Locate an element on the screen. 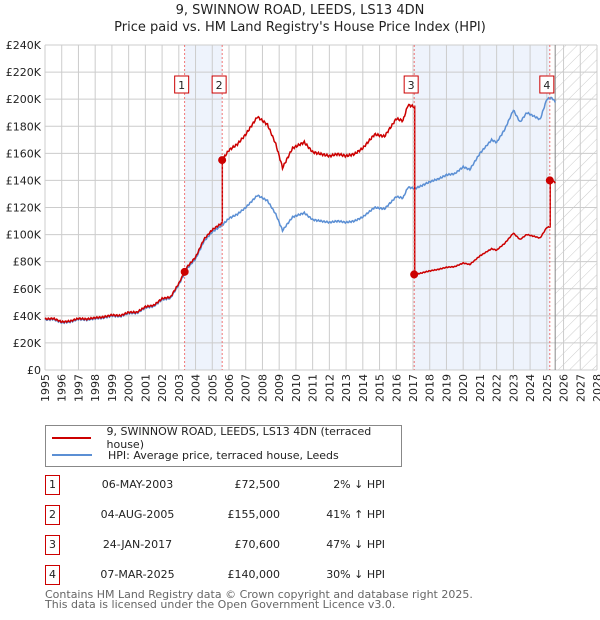 This screenshot has height=620, width=600. sale-hpi-diff: 30% ↓ HPI is located at coordinates (355, 574).